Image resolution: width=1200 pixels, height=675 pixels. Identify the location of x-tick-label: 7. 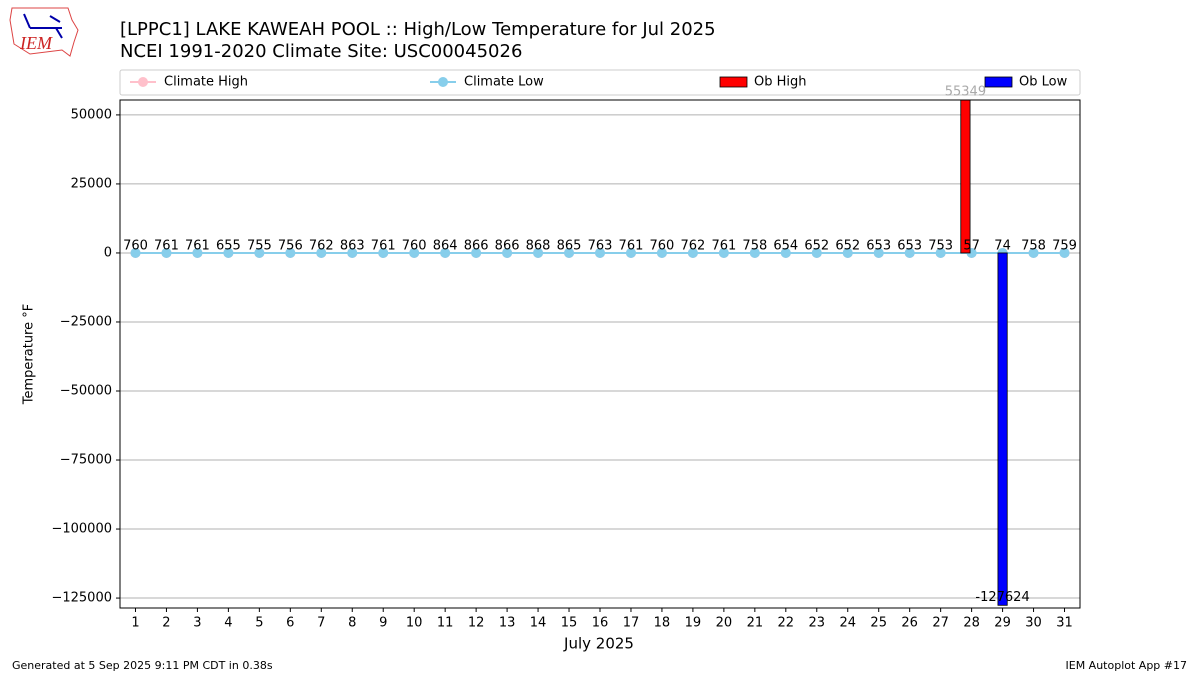
(321, 623).